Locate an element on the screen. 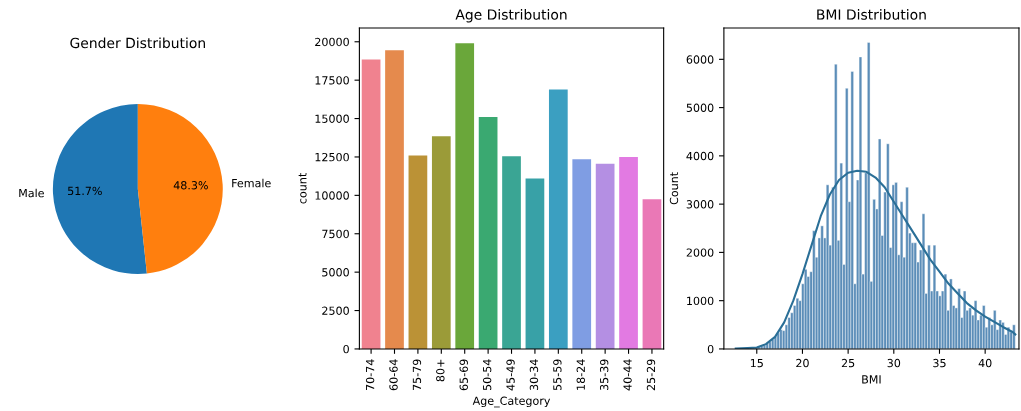 The width and height of the screenshot is (1021, 411). chart-title: BMI Distribution is located at coordinates (871, 14).